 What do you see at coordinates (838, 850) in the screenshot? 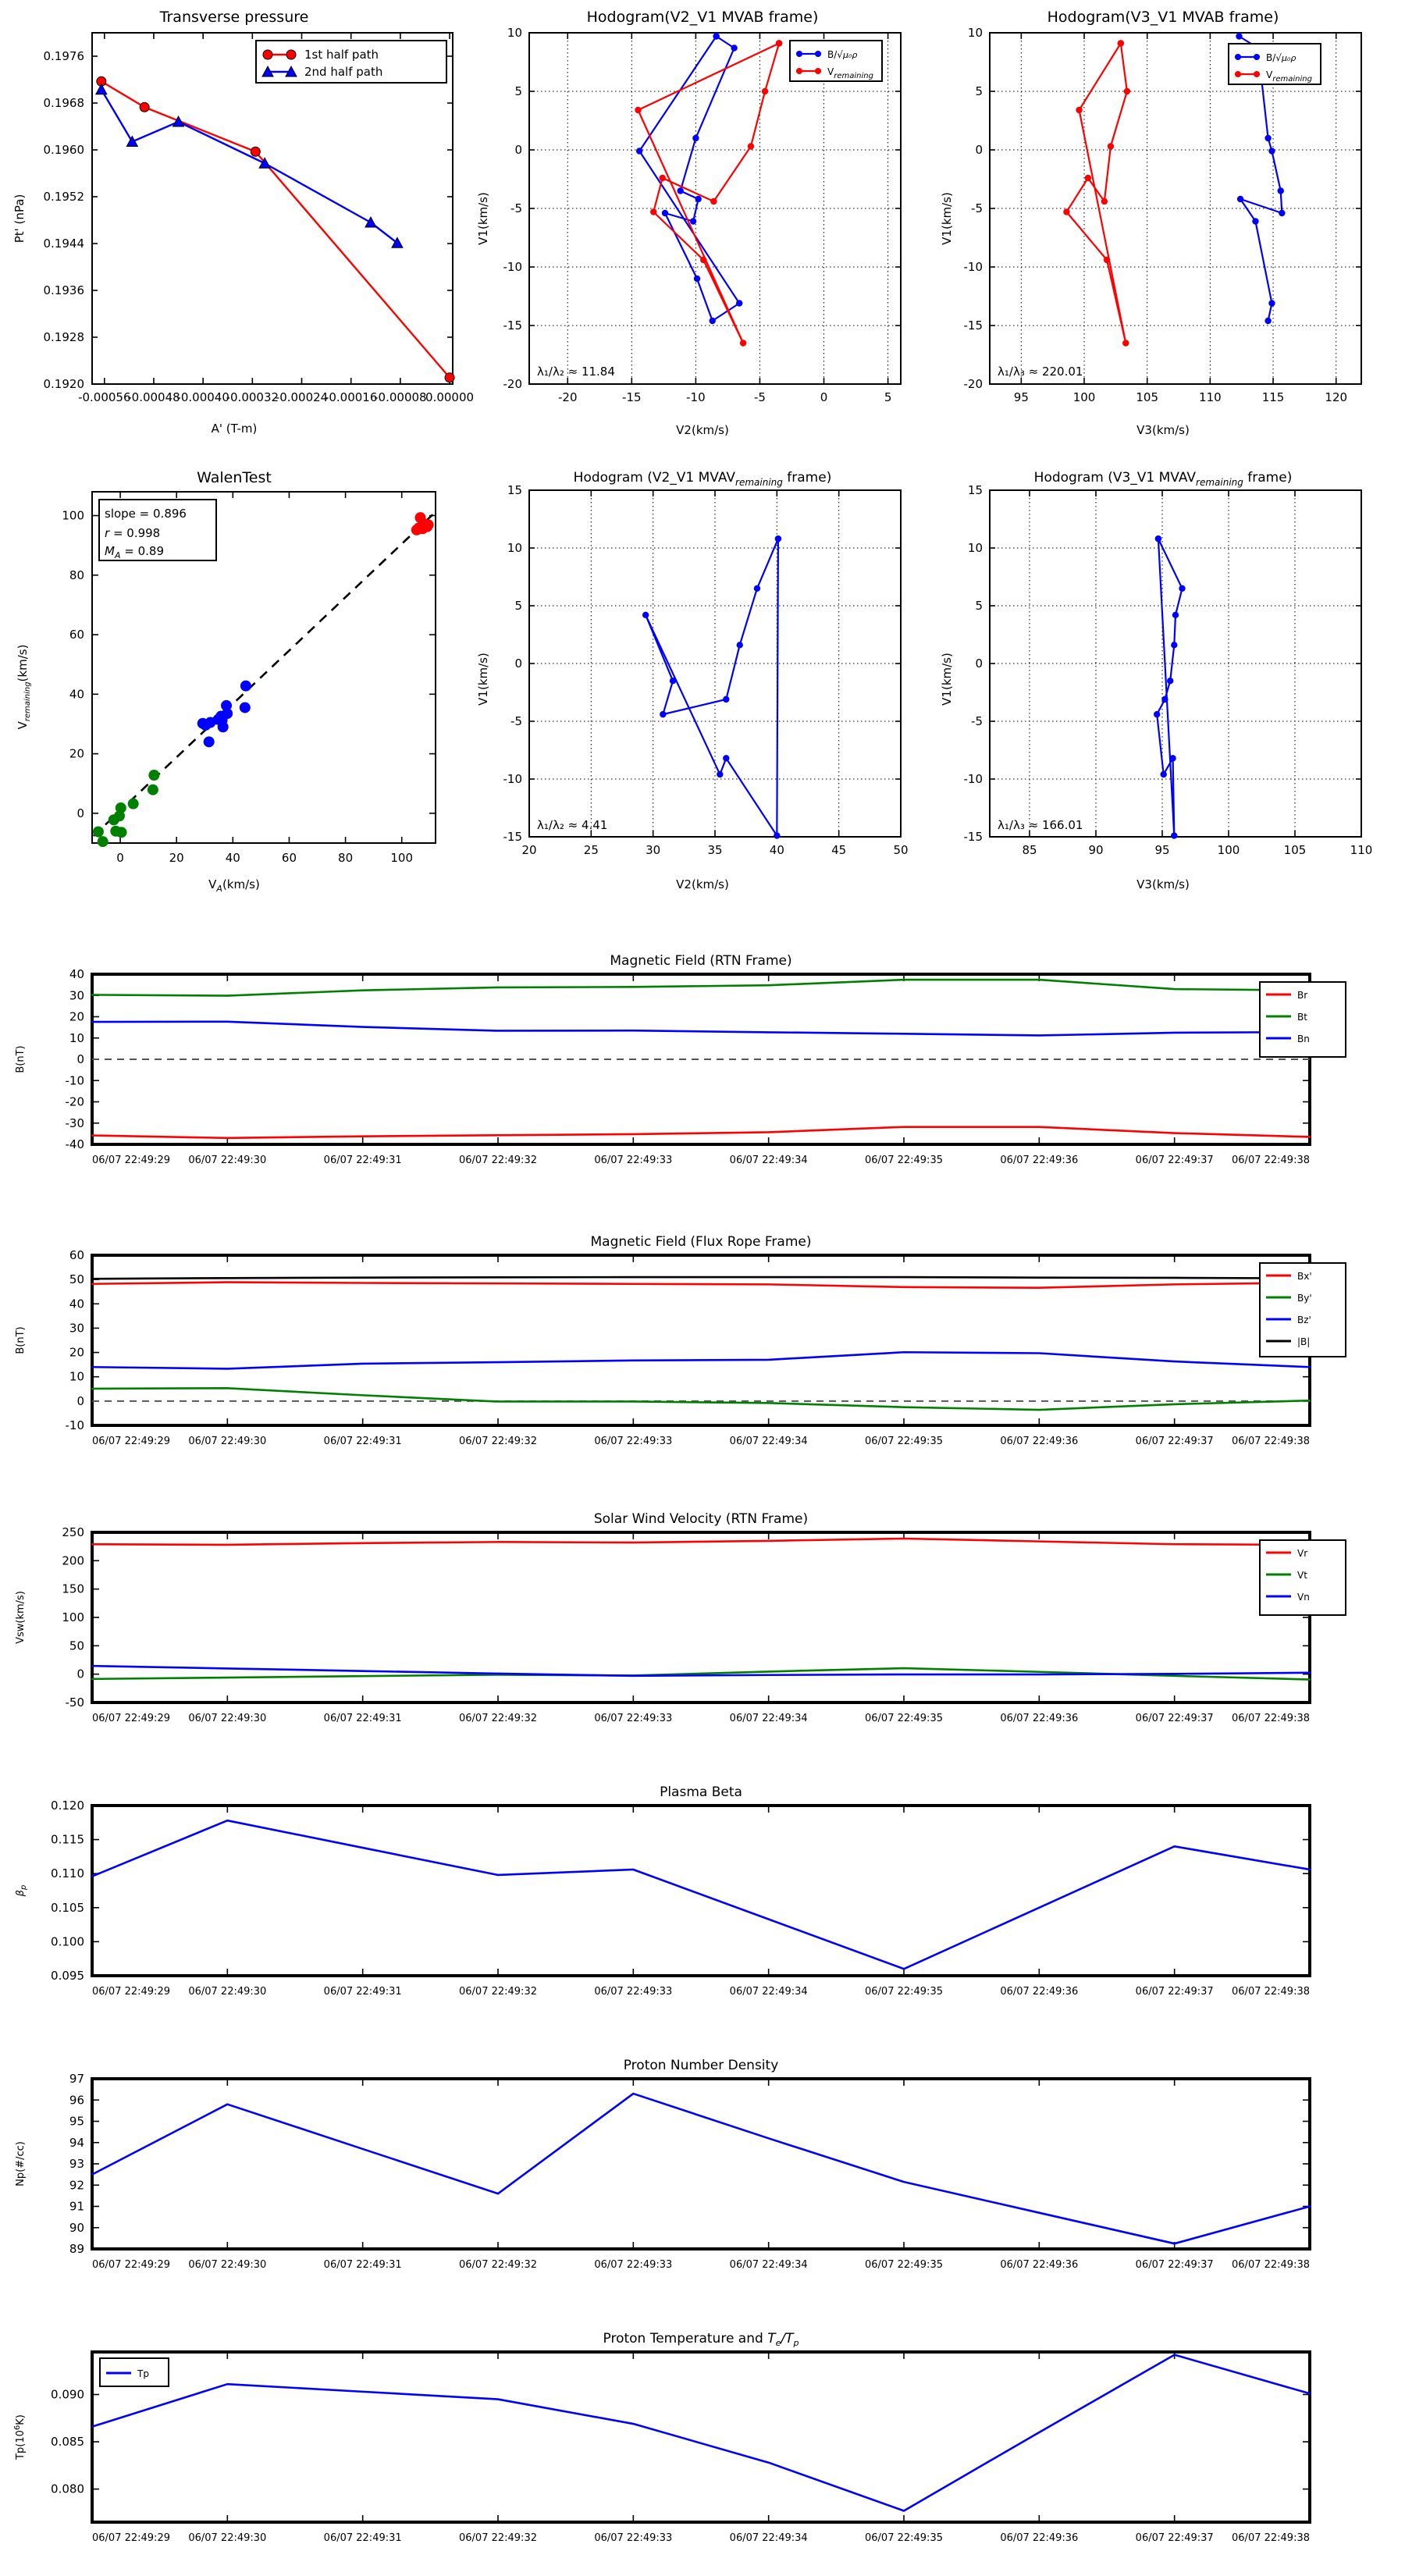
I see `x-tick-label: 45` at bounding box center [838, 850].